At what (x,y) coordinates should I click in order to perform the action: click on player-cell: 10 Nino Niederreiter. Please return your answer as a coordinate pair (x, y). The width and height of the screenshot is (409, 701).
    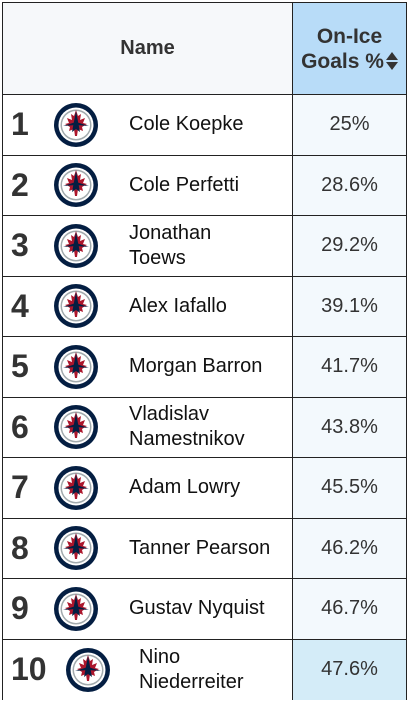
    Looking at the image, I should click on (148, 669).